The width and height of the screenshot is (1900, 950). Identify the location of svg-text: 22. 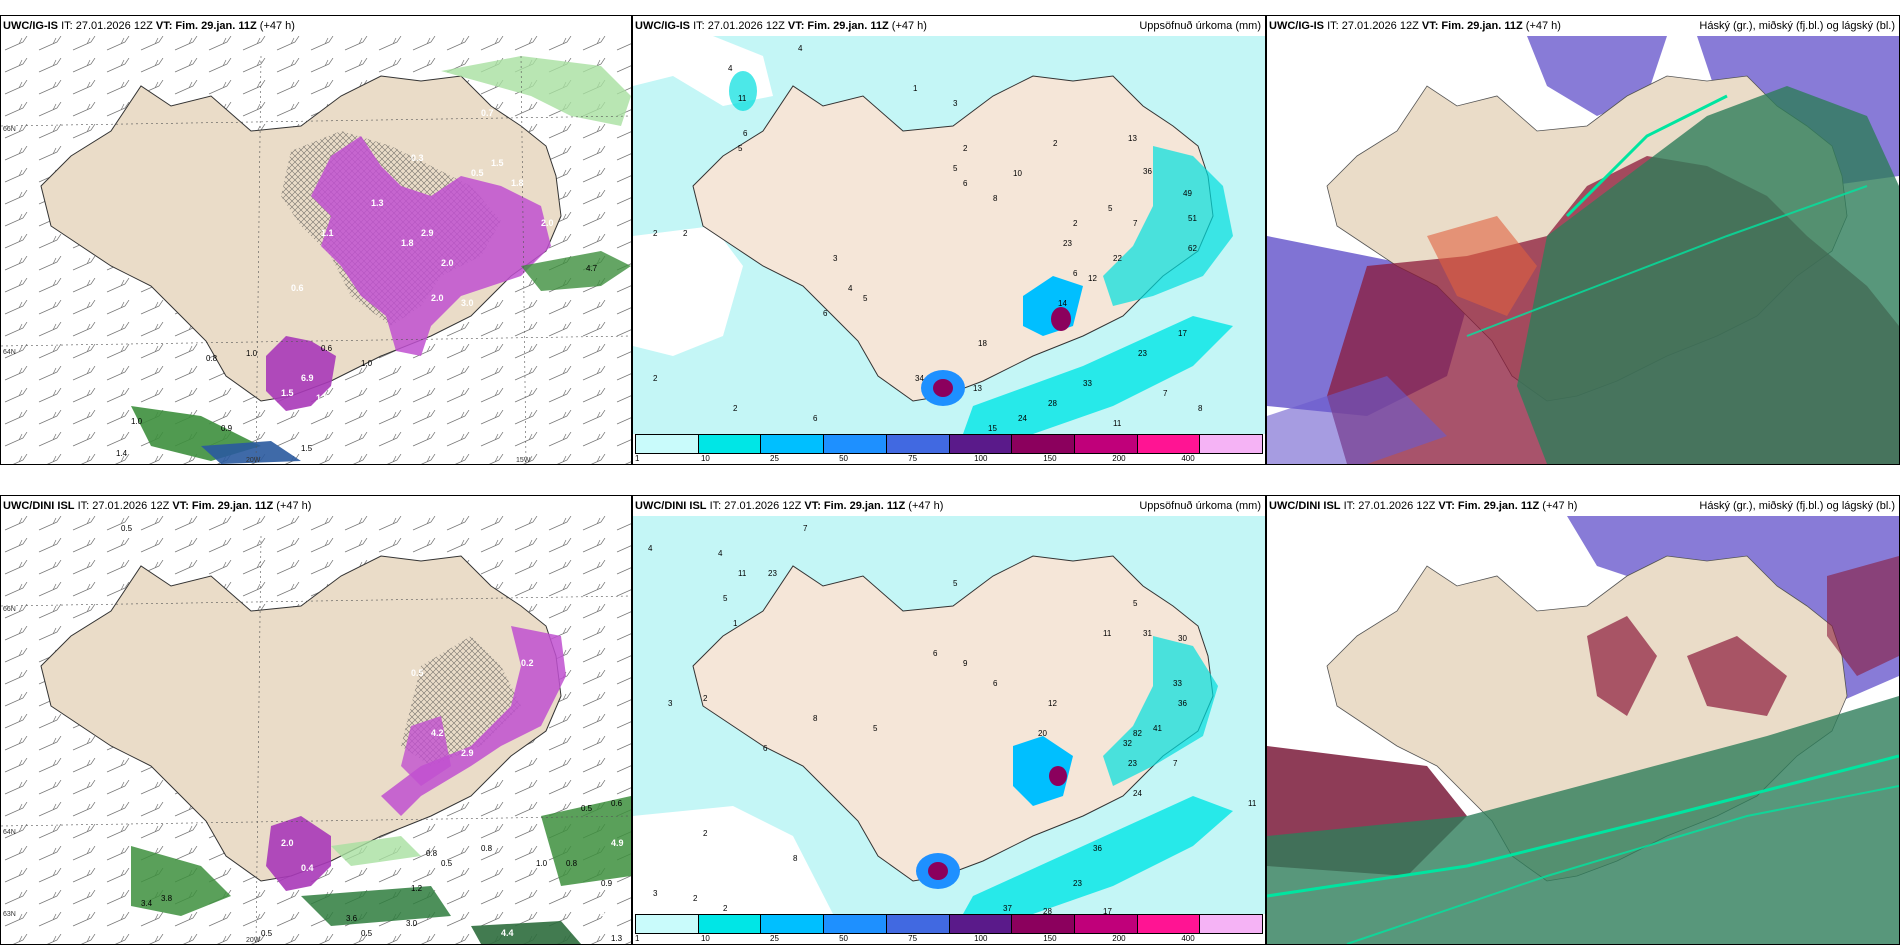
(1117, 258).